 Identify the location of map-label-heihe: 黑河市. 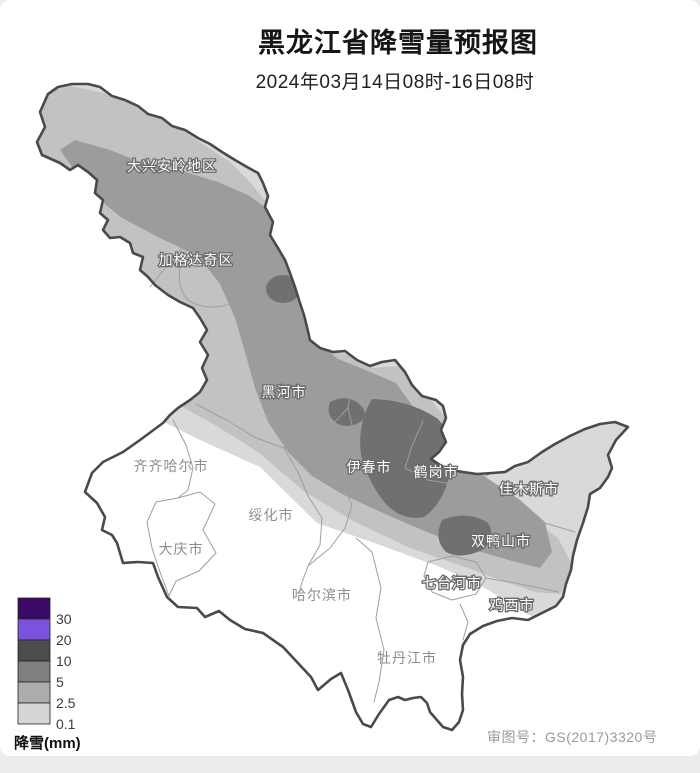
(284, 392).